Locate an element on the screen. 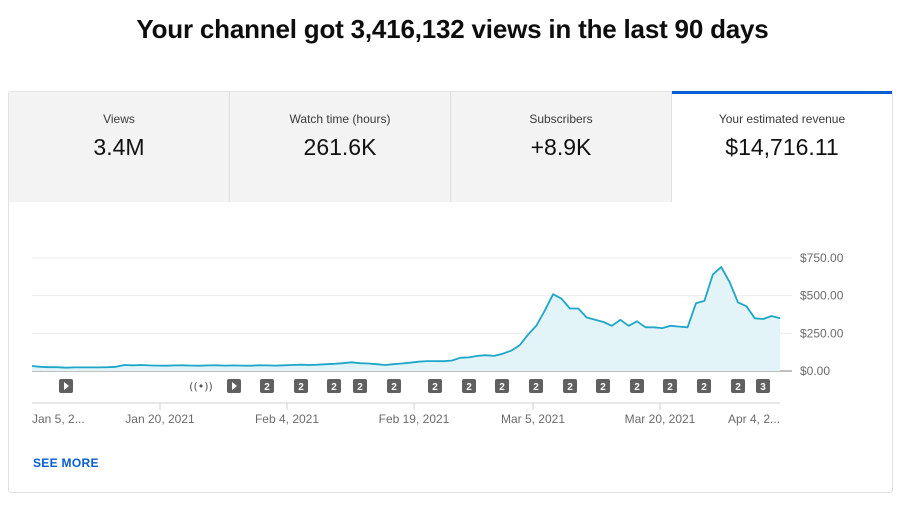 Image resolution: width=905 pixels, height=513 pixels. live-stream-icon: ((•)) is located at coordinates (201, 386).